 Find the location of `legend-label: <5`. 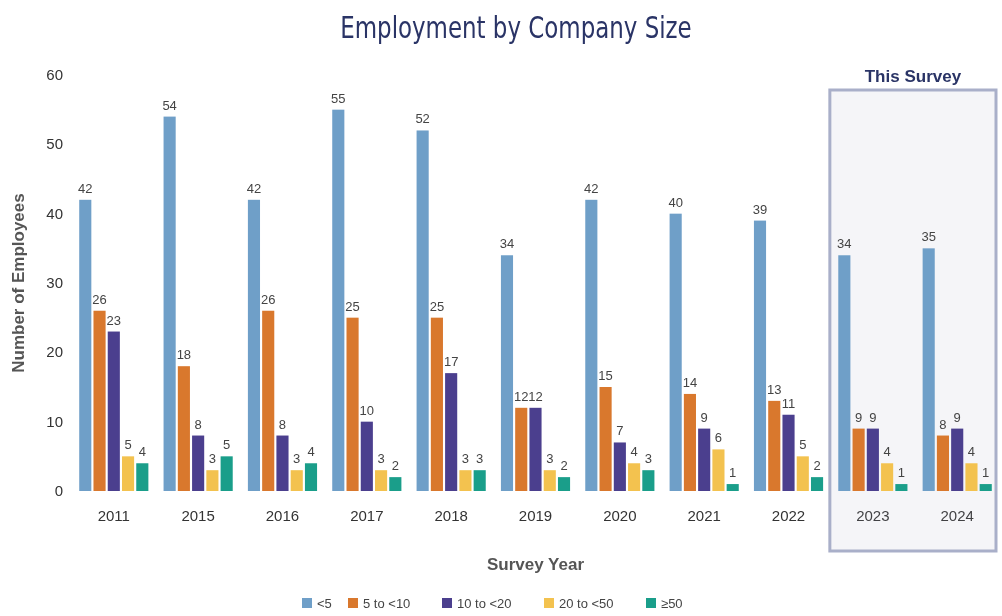

legend-label: <5 is located at coordinates (324, 603).